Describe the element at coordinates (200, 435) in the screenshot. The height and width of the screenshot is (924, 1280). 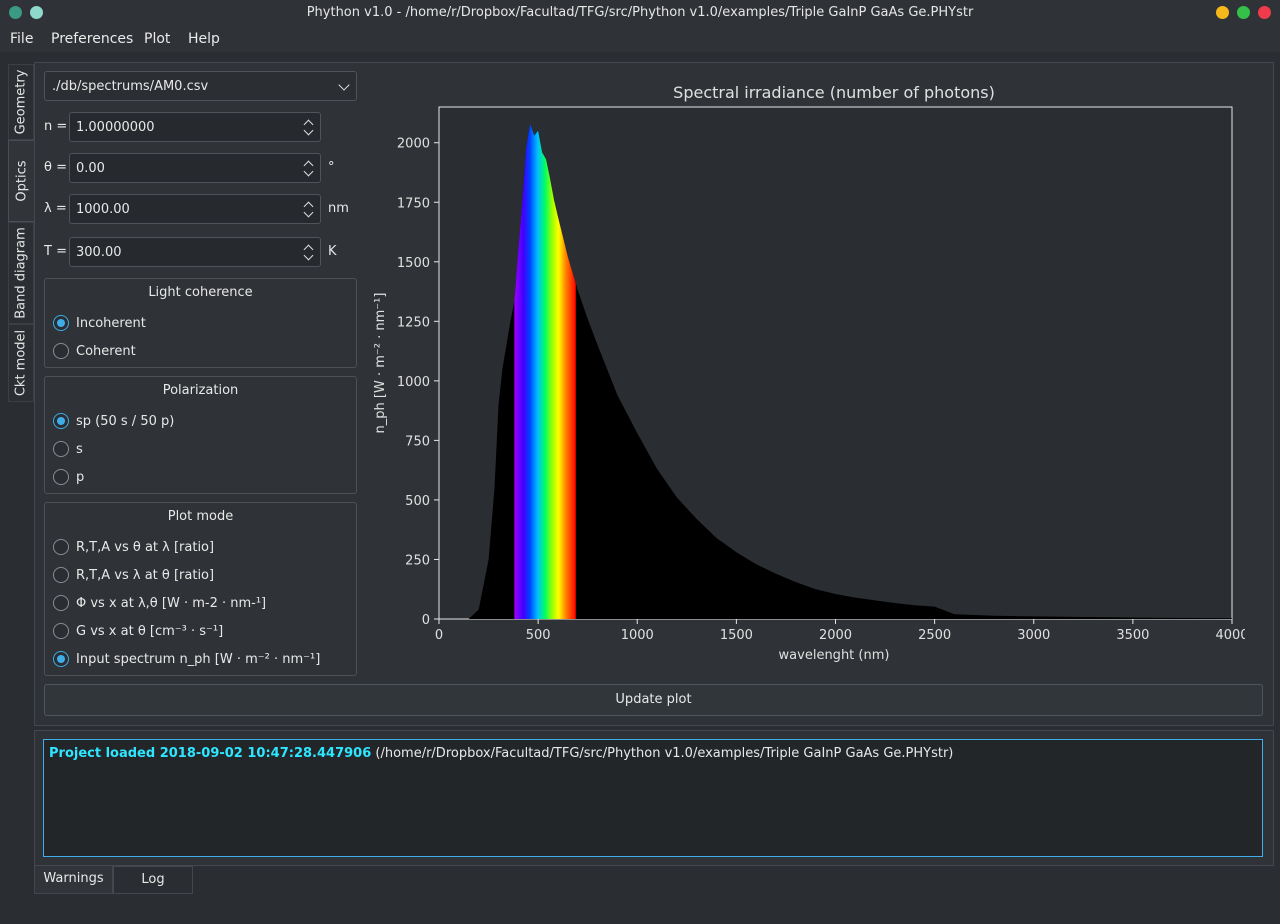
I see `polarization-group: Polarization sp (50 s / 50 p) s p` at that location.